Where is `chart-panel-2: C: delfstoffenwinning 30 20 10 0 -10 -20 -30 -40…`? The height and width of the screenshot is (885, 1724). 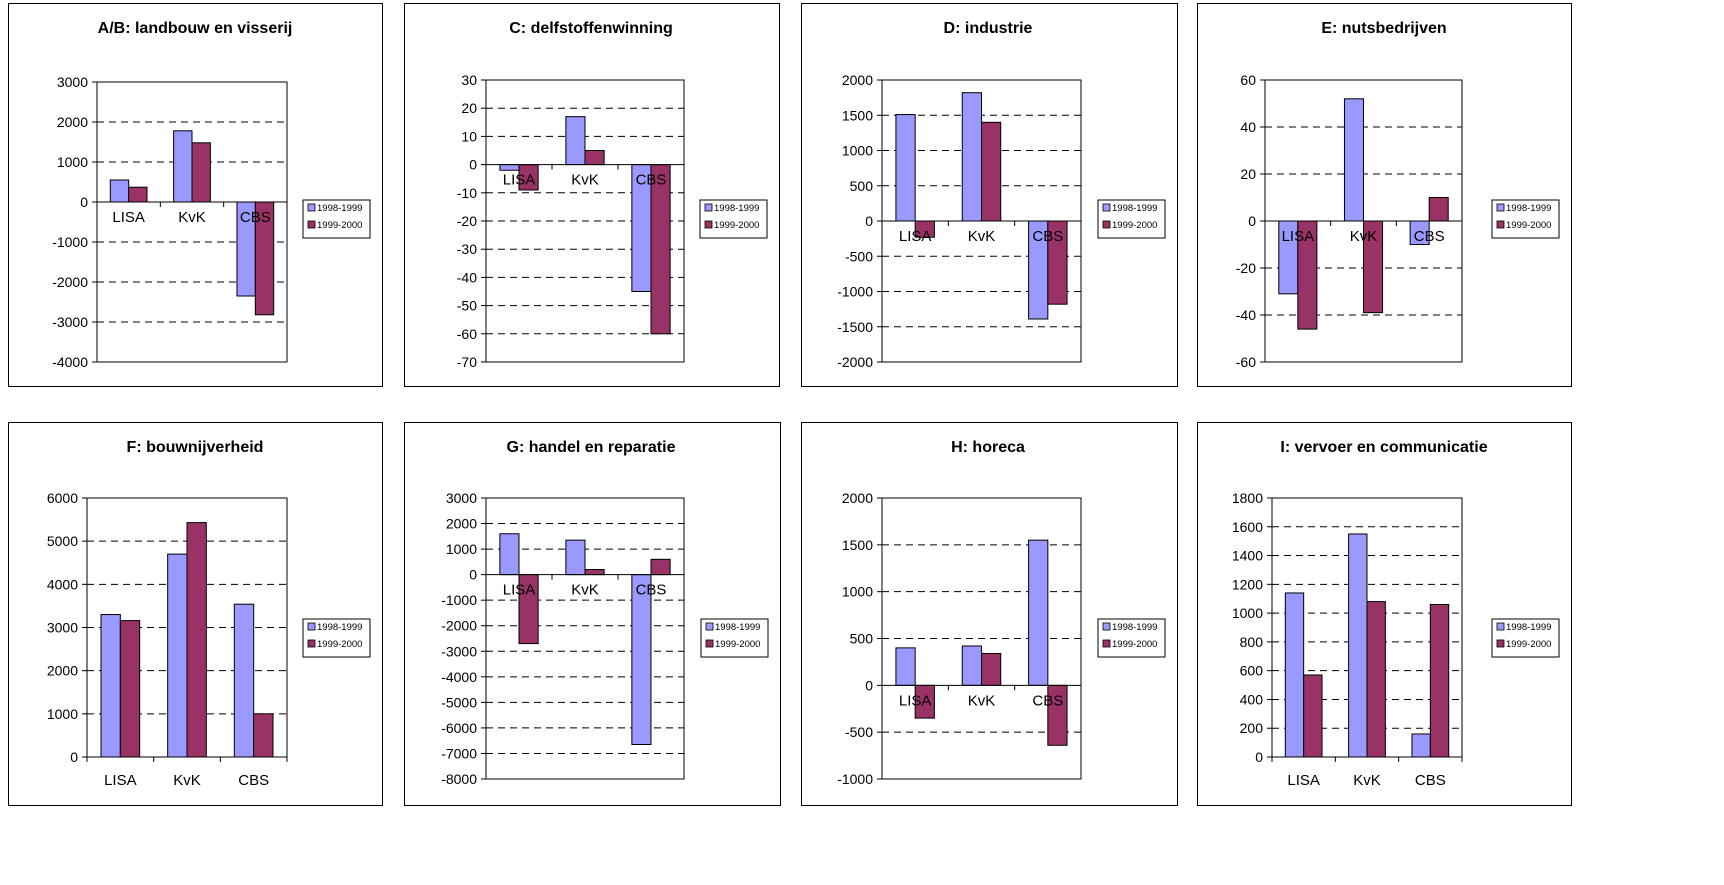
chart-panel-2: C: delfstoffenwinning 30 20 10 0 -10 -20 -30 -40… is located at coordinates (592, 195).